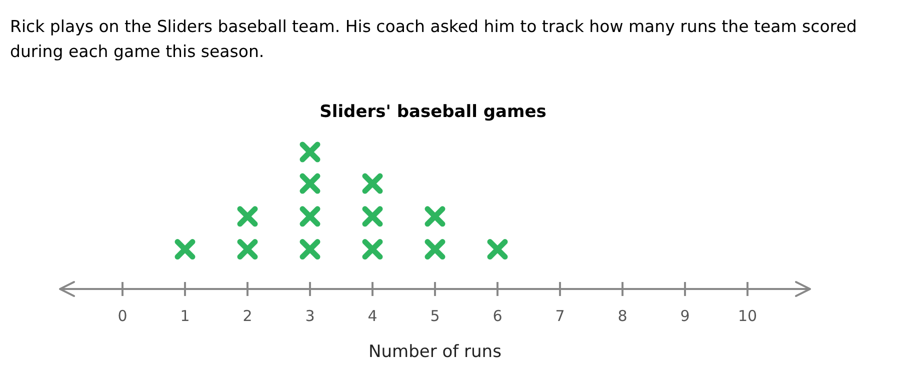  Describe the element at coordinates (123, 316) in the screenshot. I see `x-tick-label: 0` at that location.